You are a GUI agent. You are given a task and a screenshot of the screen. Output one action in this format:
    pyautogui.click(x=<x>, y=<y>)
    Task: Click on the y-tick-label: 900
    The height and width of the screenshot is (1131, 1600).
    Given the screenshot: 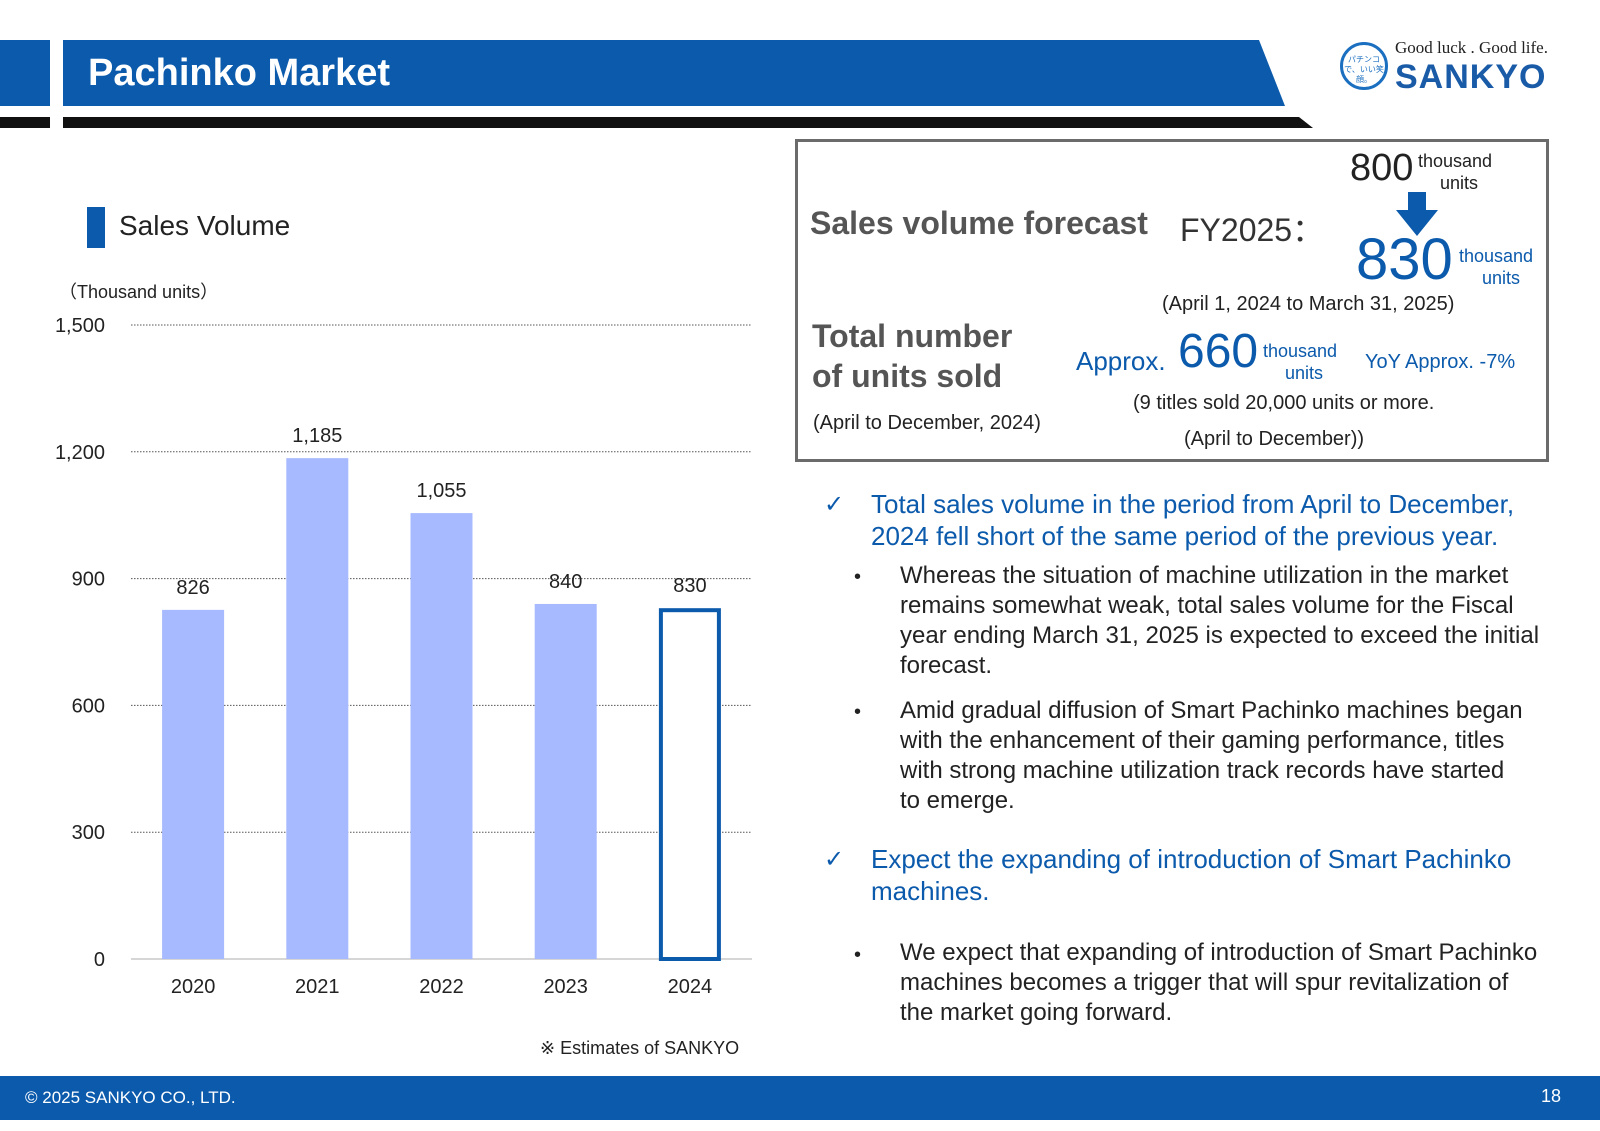 What is the action you would take?
    pyautogui.click(x=88, y=580)
    